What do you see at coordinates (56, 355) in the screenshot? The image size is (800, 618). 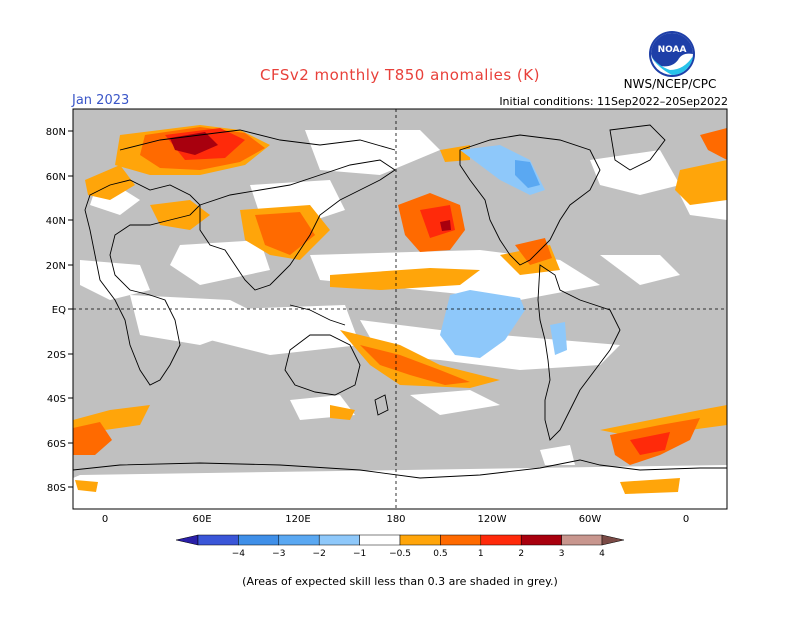 I see `lat-label: 20S` at bounding box center [56, 355].